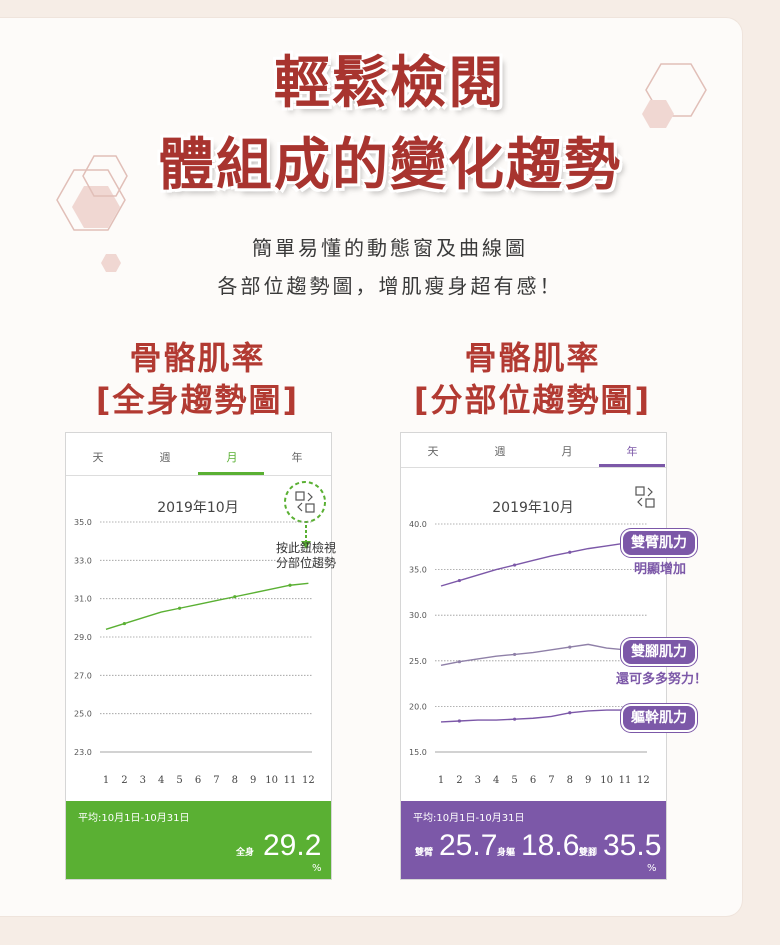 This screenshot has height=945, width=780. Describe the element at coordinates (468, 845) in the screenshot. I see `stat-value-arms: 25.7` at that location.